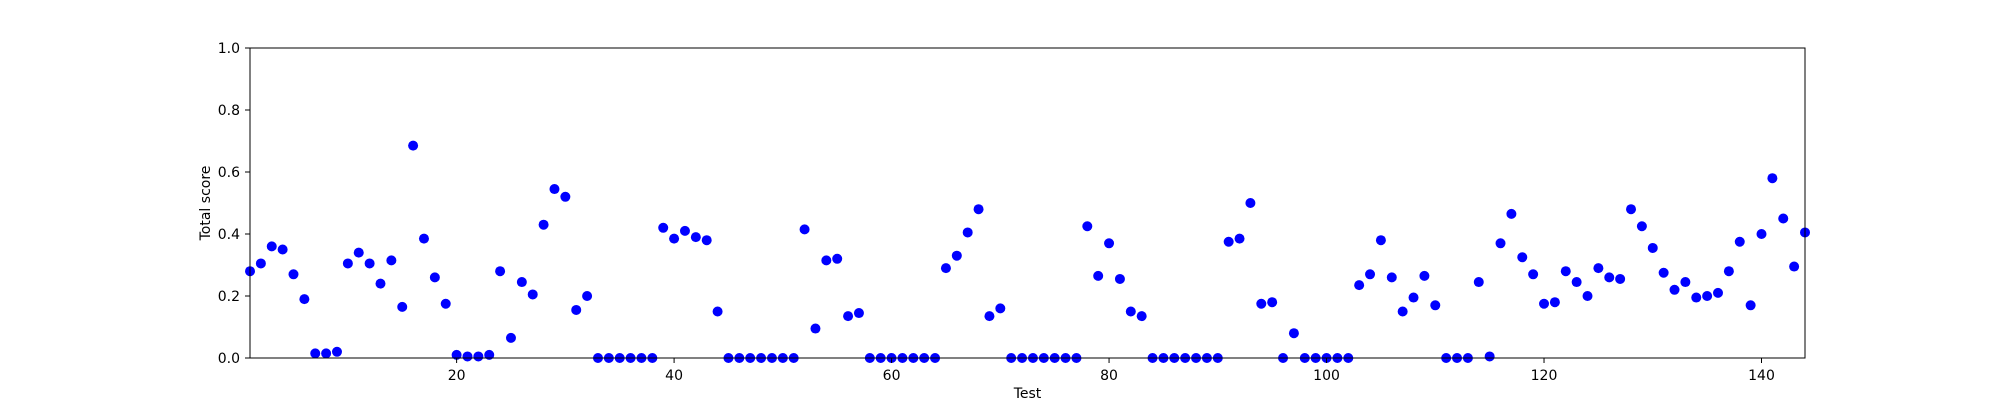 This screenshot has height=400, width=2000. I want to click on x-axis-label: Test, so click(1027, 393).